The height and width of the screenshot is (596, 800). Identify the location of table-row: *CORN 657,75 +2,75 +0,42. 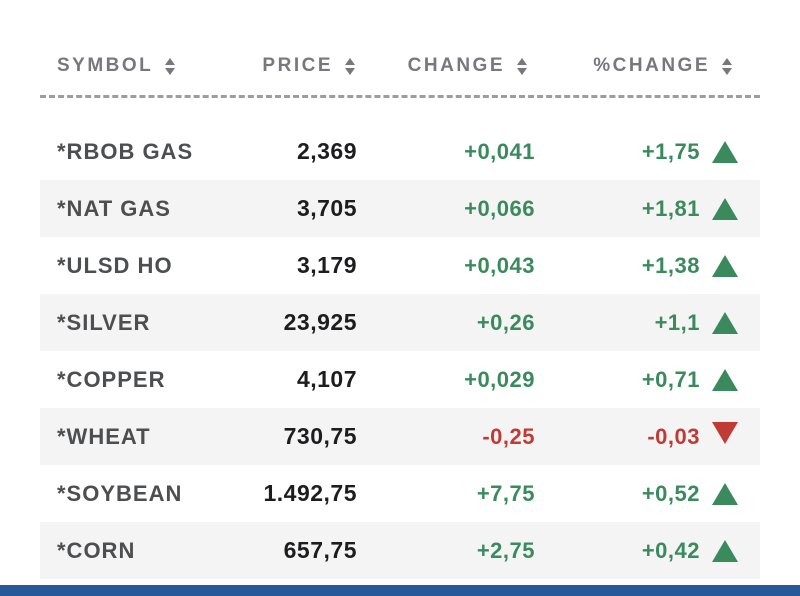
(400, 550).